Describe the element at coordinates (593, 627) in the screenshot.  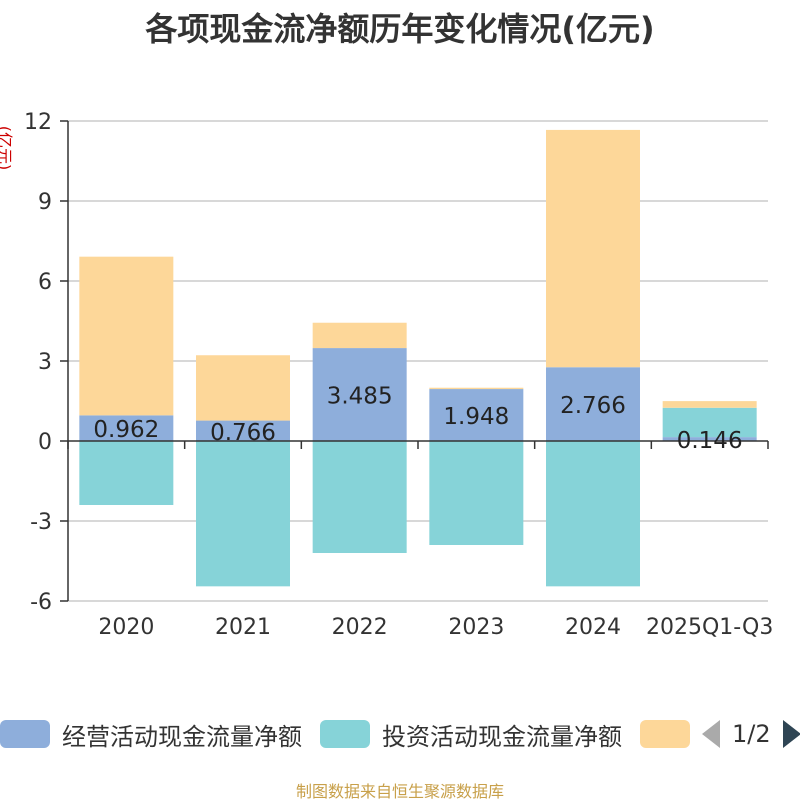
I see `x-tick-label: 2024` at that location.